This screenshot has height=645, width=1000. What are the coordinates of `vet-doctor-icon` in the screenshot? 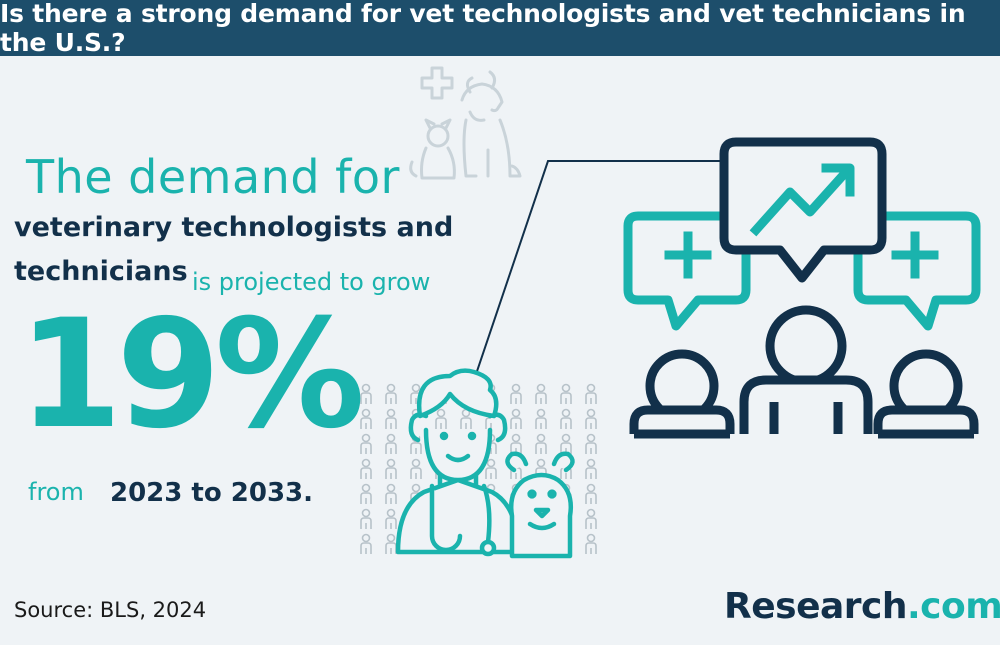 It's located at (458, 462).